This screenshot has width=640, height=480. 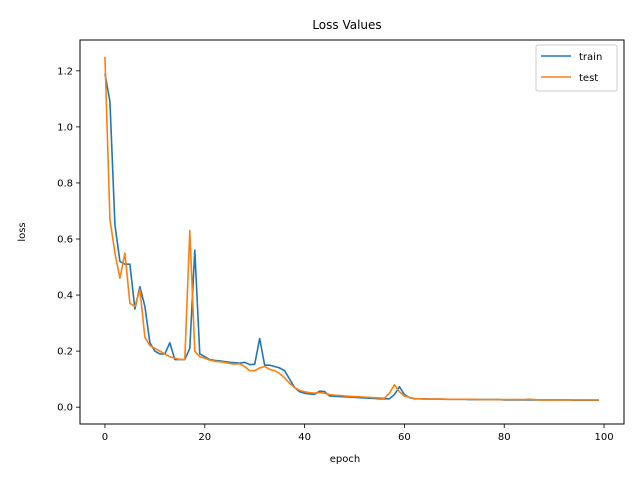 I want to click on x-tick-label: 80, so click(x=504, y=437).